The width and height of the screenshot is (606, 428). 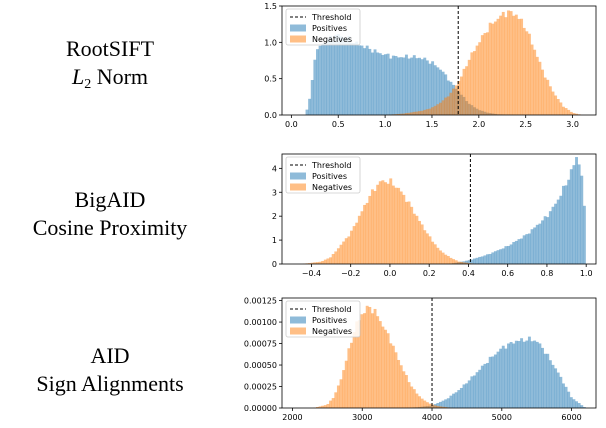 I want to click on plot-frame, so click(x=439, y=209).